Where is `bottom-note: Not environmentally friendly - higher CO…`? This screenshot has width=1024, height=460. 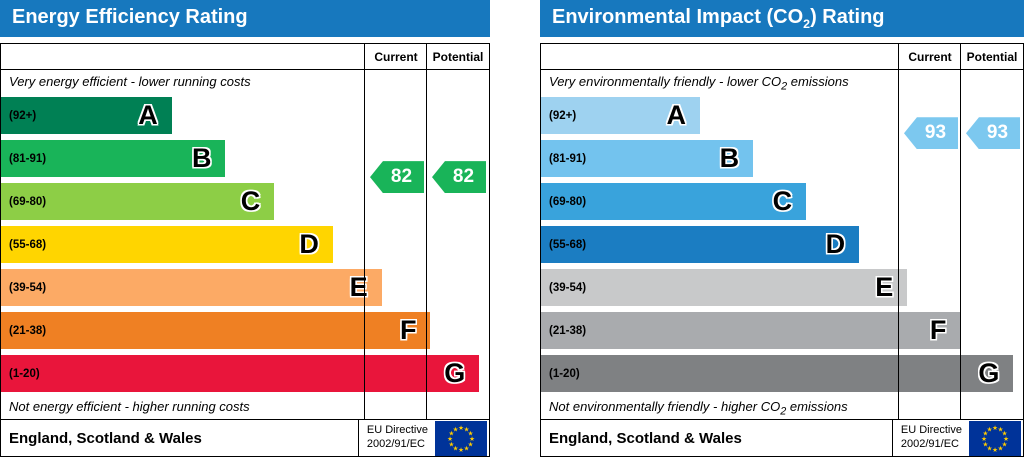
bottom-note: Not environmentally friendly - higher CO… is located at coordinates (698, 408).